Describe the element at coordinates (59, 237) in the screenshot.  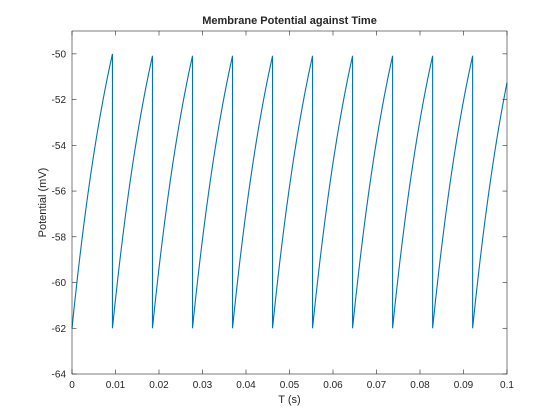
I see `y-tick-label: -58` at that location.